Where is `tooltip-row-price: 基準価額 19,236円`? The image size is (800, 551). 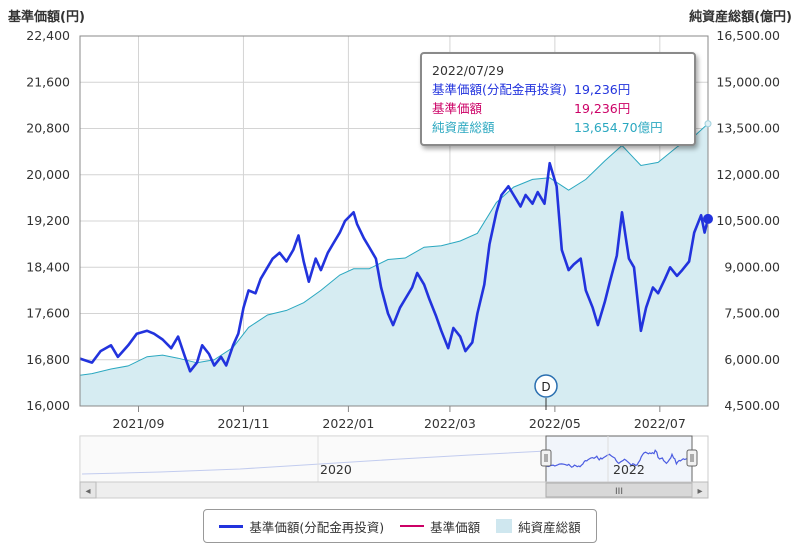 tooltip-row-price: 基準価額 19,236円 is located at coordinates (558, 108).